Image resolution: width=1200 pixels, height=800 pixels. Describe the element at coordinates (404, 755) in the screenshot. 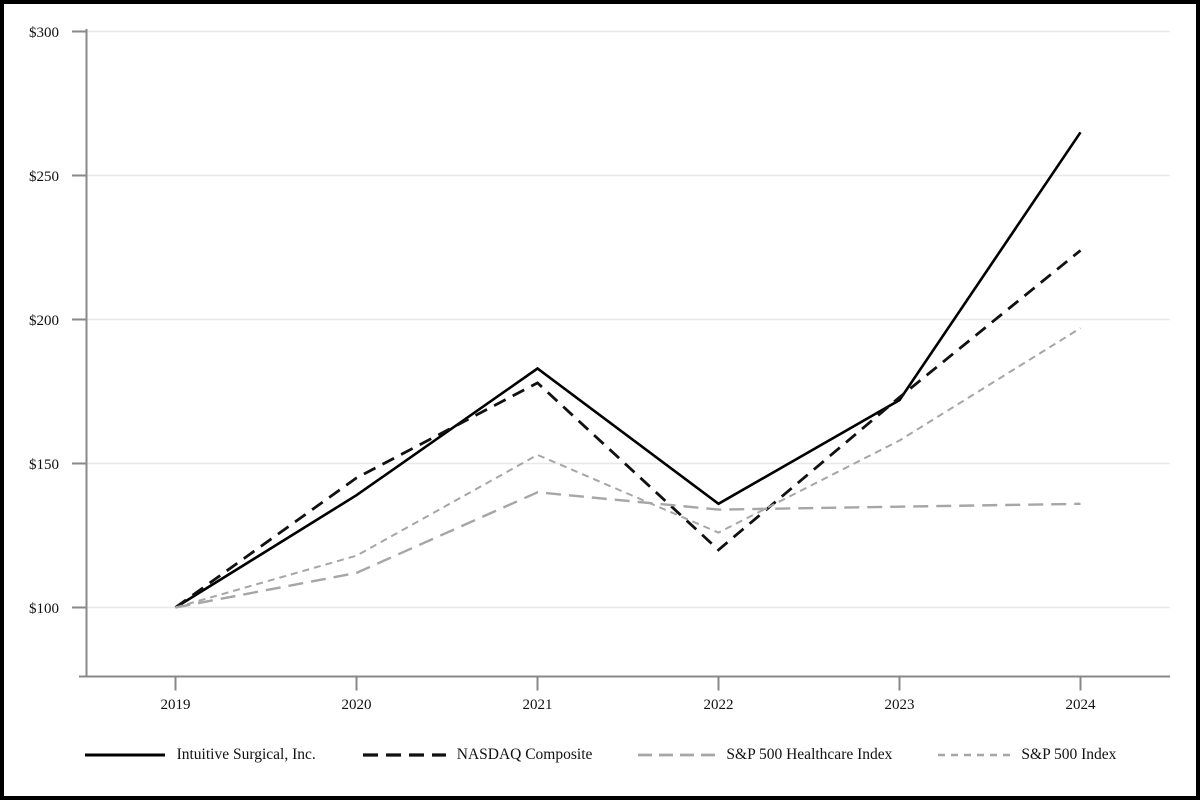

I see `legend-line-dashed-black-icon` at that location.